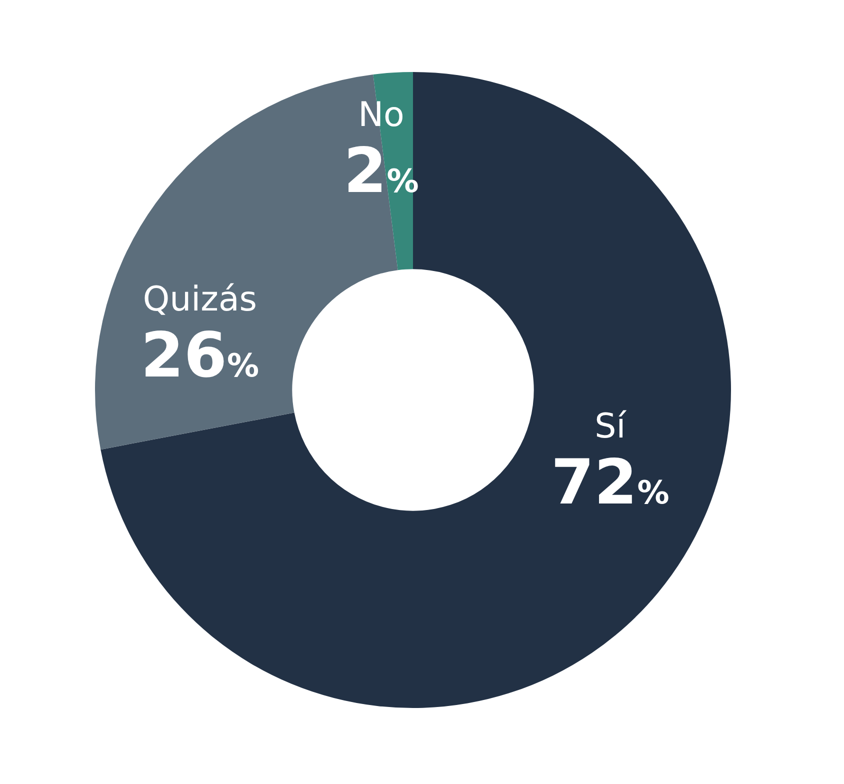 The image size is (844, 784). I want to click on slice-label: Sí, so click(611, 426).